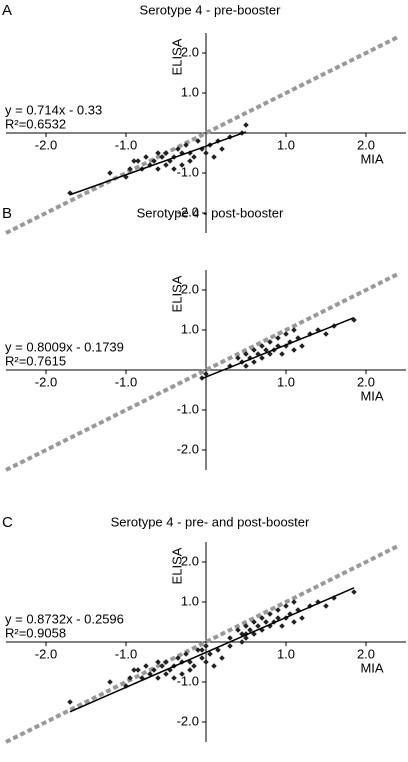 The width and height of the screenshot is (408, 762). What do you see at coordinates (64, 618) in the screenshot?
I see `equation: y = 0.8732x - 0.2596` at bounding box center [64, 618].